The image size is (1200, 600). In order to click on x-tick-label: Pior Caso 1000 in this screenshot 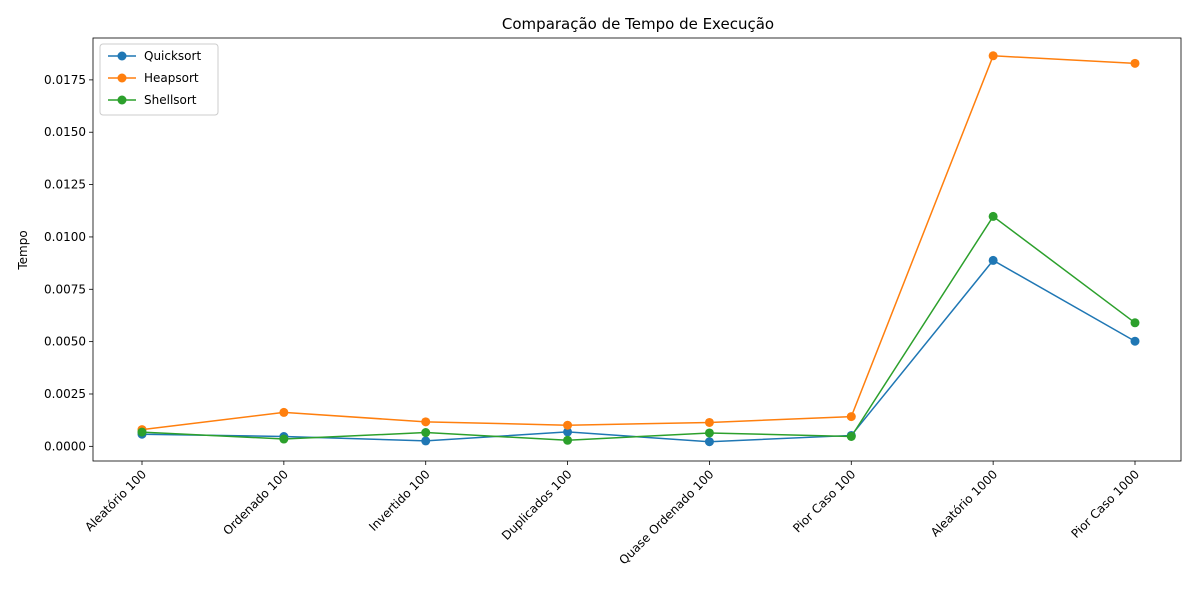, I will do `click(1106, 504)`.